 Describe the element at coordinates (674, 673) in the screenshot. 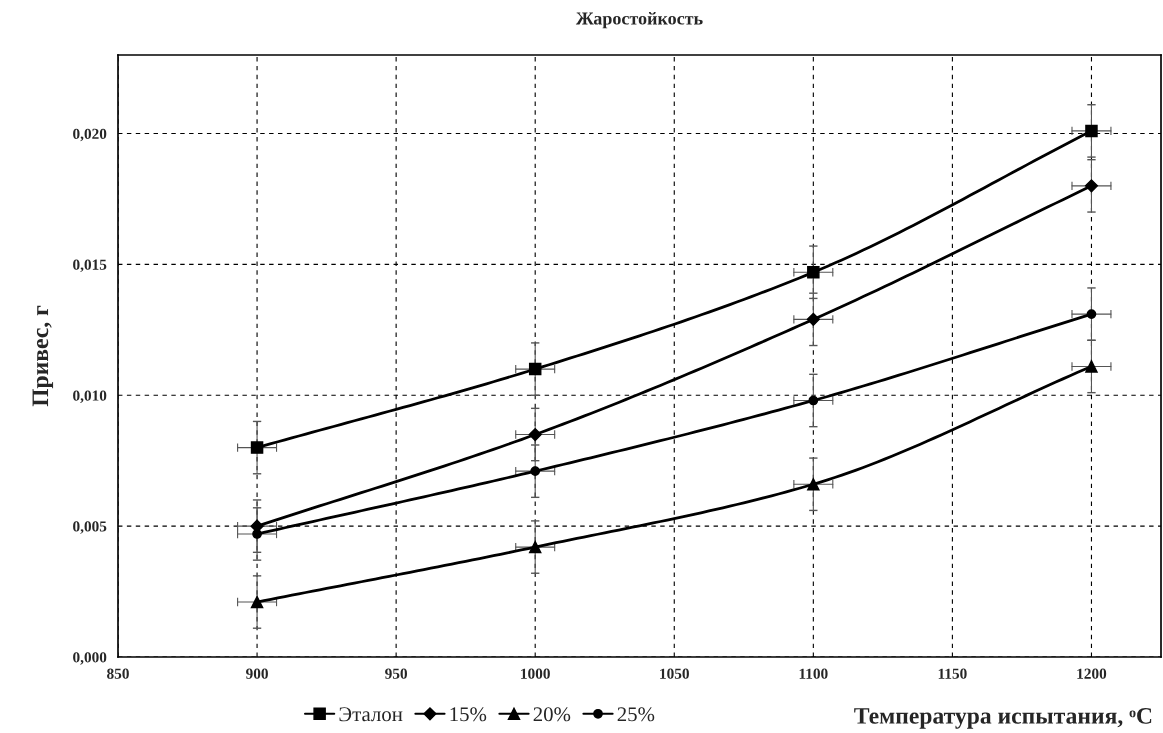

I see `x-tick-label: 1050` at that location.